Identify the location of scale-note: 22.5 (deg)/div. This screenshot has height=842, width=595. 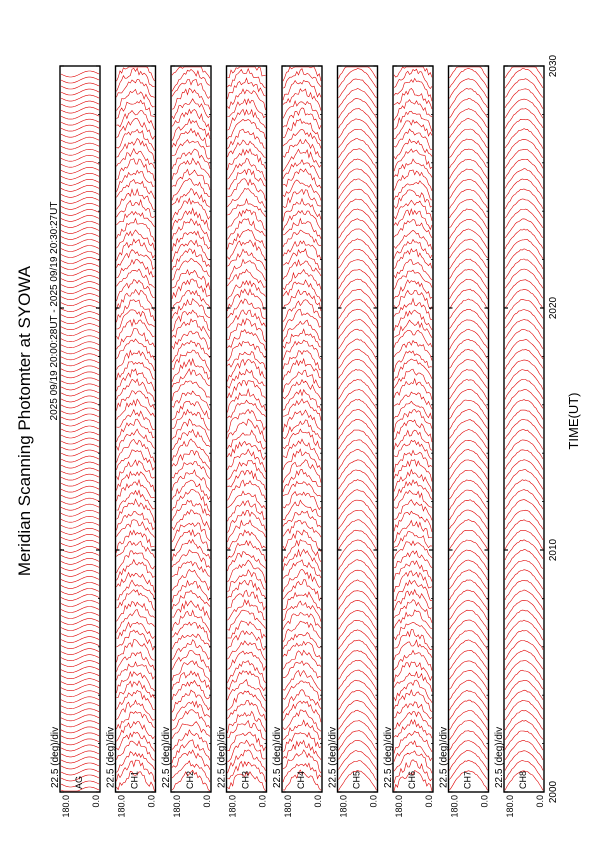
(444, 757).